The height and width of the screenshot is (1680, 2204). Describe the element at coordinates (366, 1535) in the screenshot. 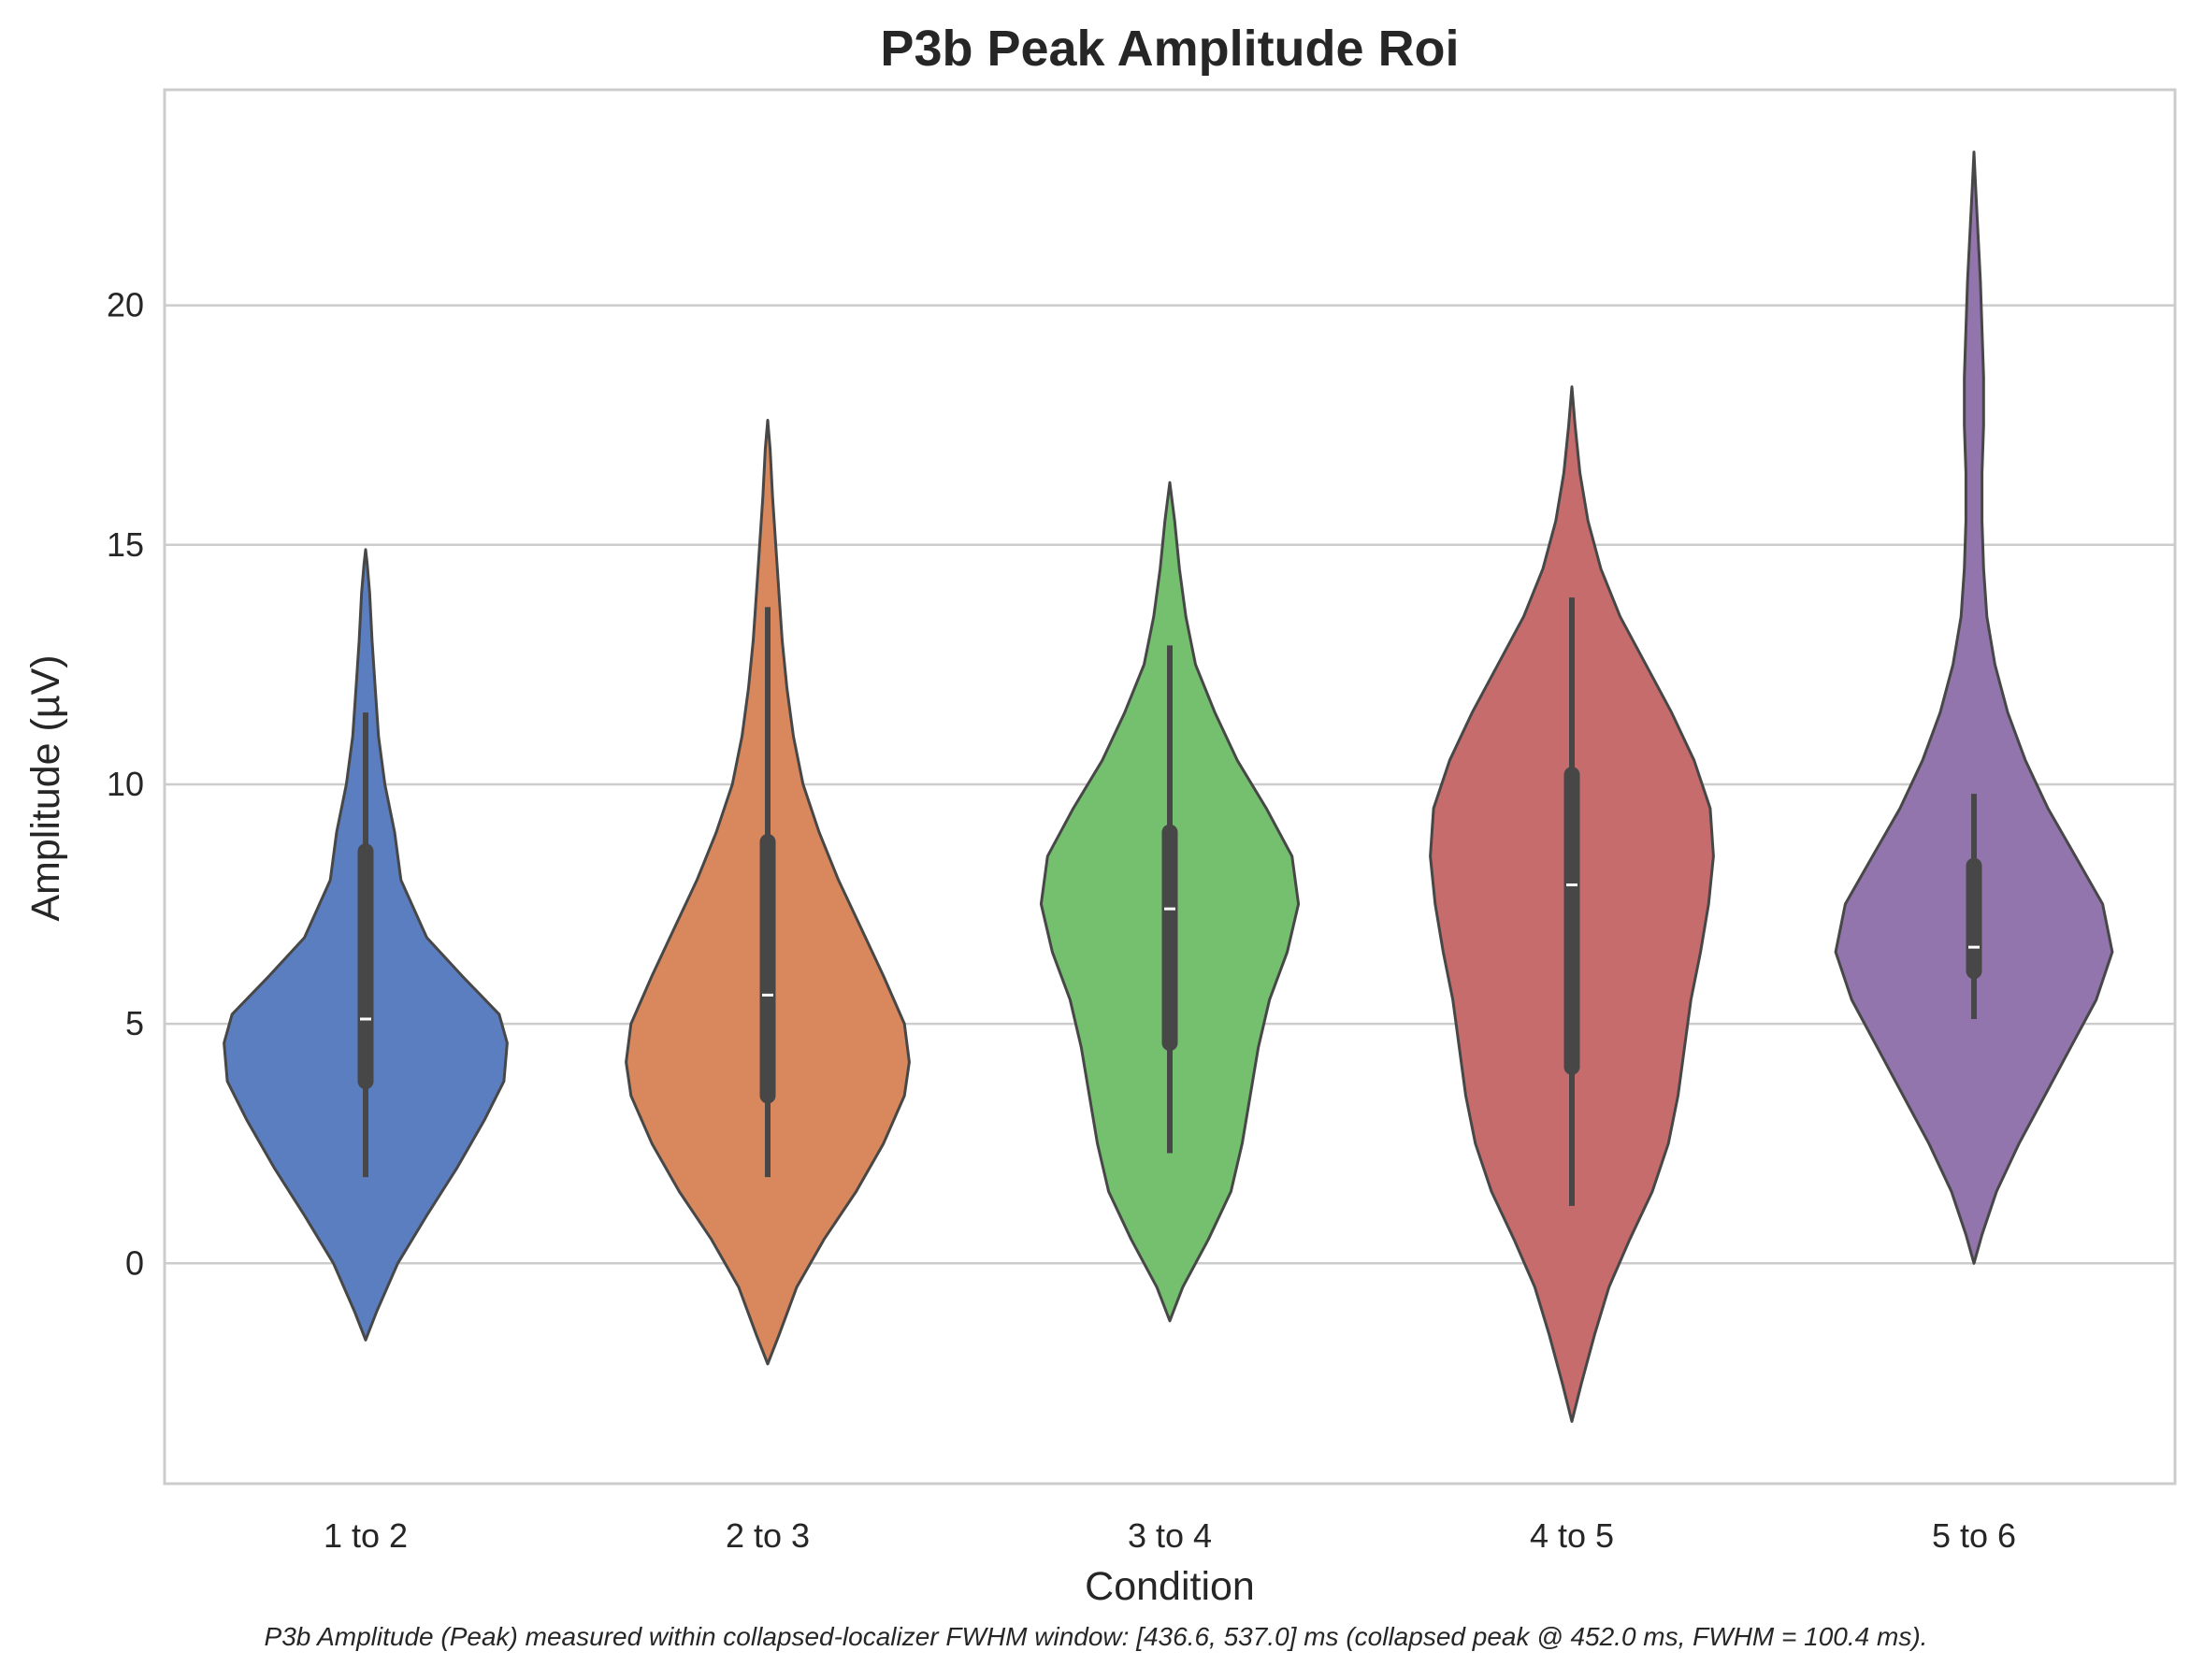

I see `x-tick-label: 1 to 2` at that location.